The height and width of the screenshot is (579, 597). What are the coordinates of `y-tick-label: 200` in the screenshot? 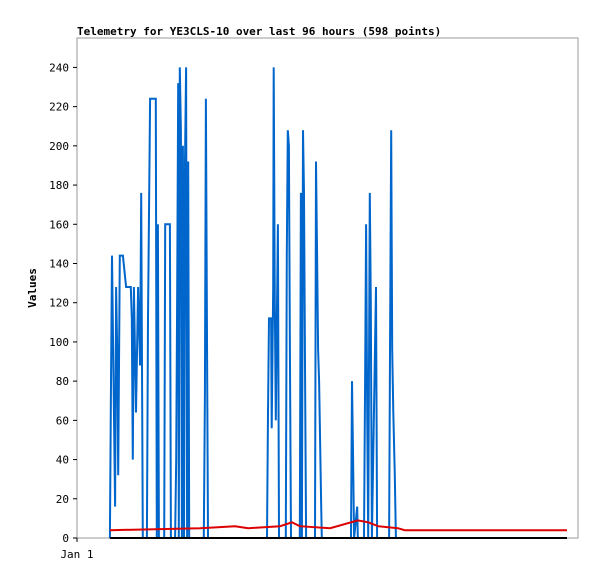 It's located at (59, 146).